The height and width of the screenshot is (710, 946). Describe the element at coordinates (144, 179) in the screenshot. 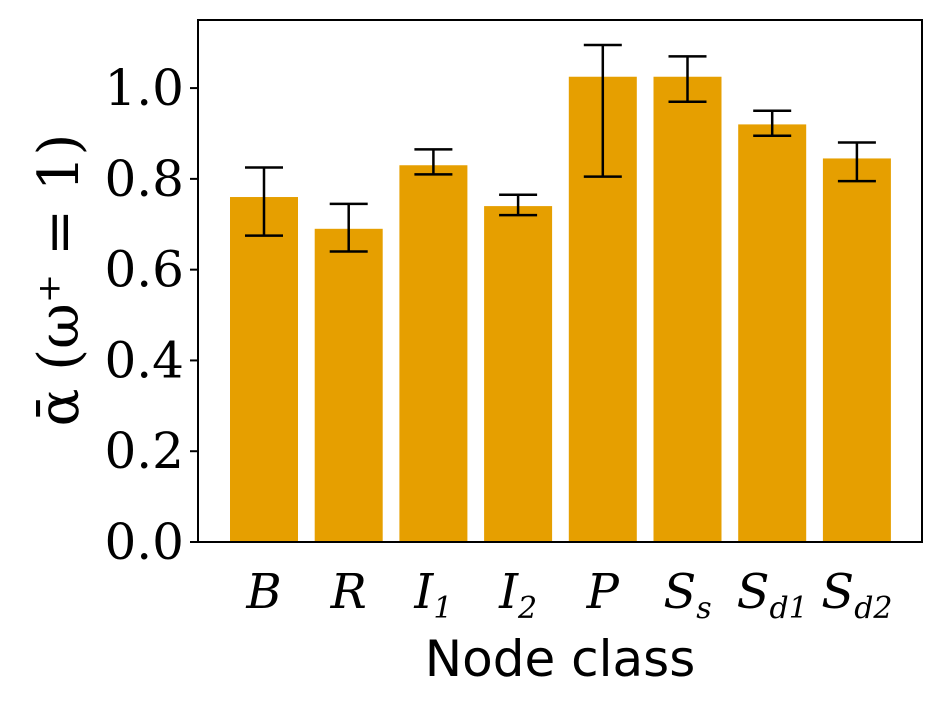

I see `y-tick-label-4: 0.8` at that location.